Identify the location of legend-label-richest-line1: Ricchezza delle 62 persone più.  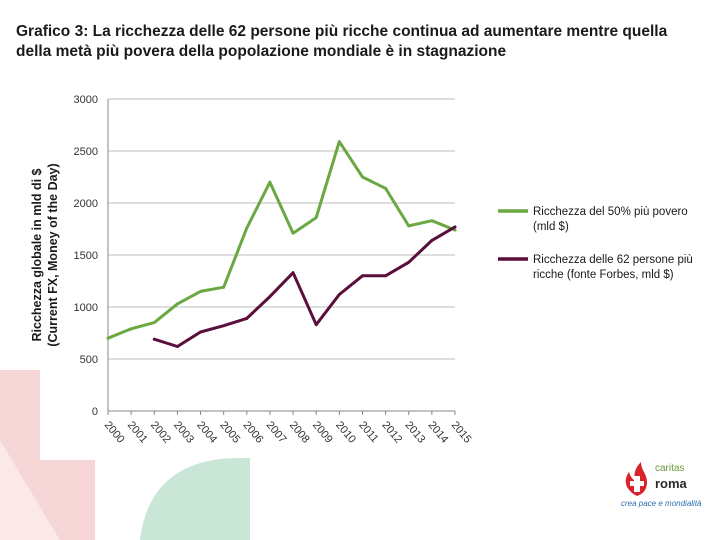
(613, 260).